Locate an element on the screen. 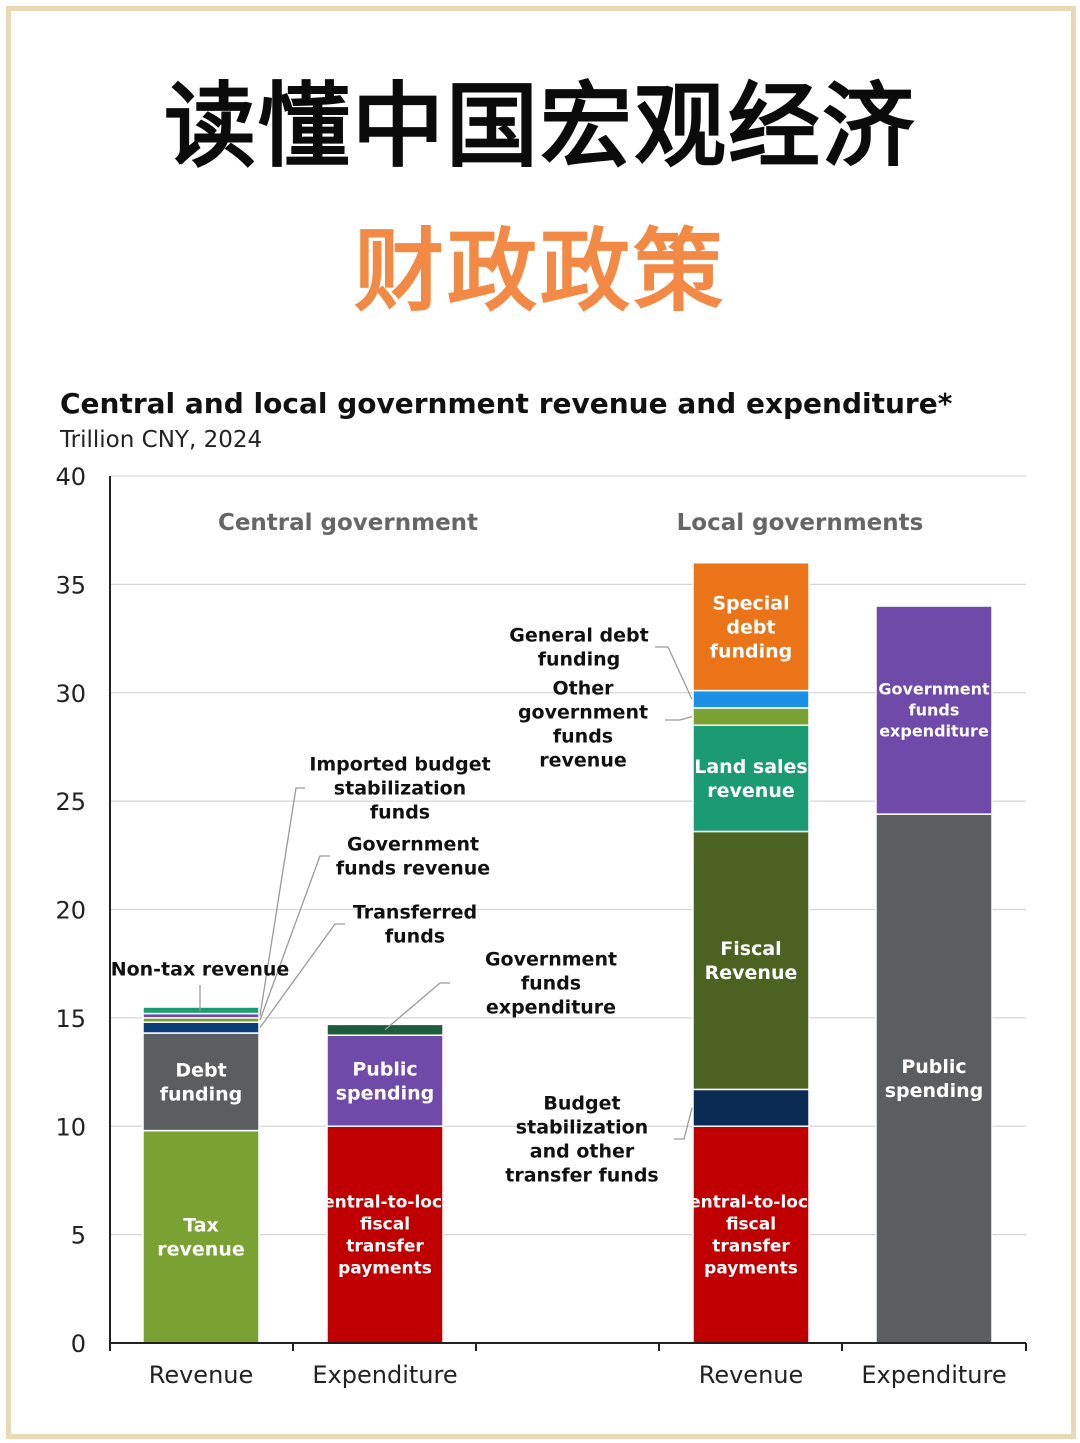 The height and width of the screenshot is (1443, 1080). headline-subtitle: 财政政策 is located at coordinates (540, 271).